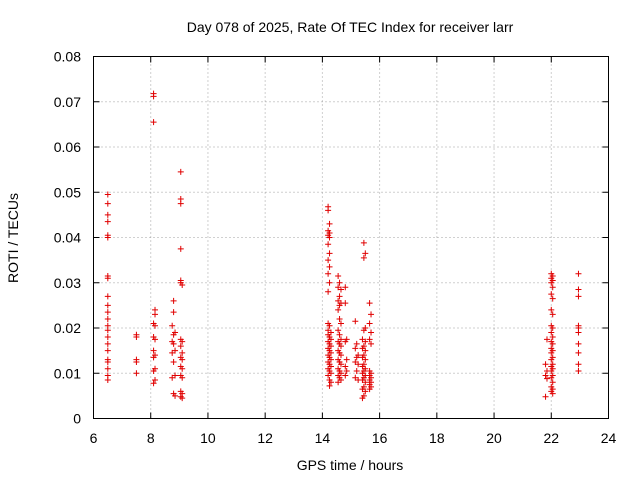  I want to click on y-tick-label: 0.02, so click(67, 328).